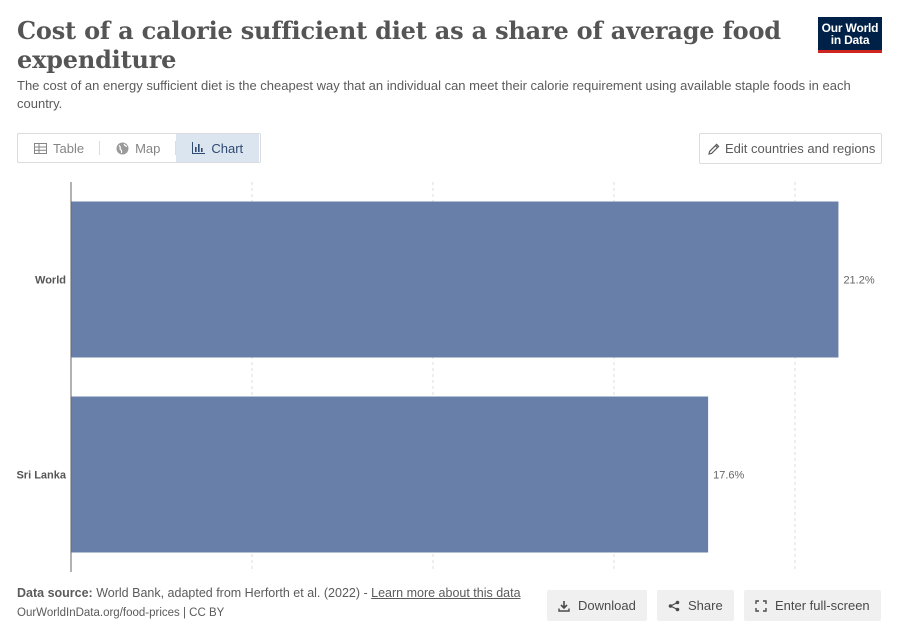 The width and height of the screenshot is (900, 635). I want to click on share-label: Share, so click(705, 605).